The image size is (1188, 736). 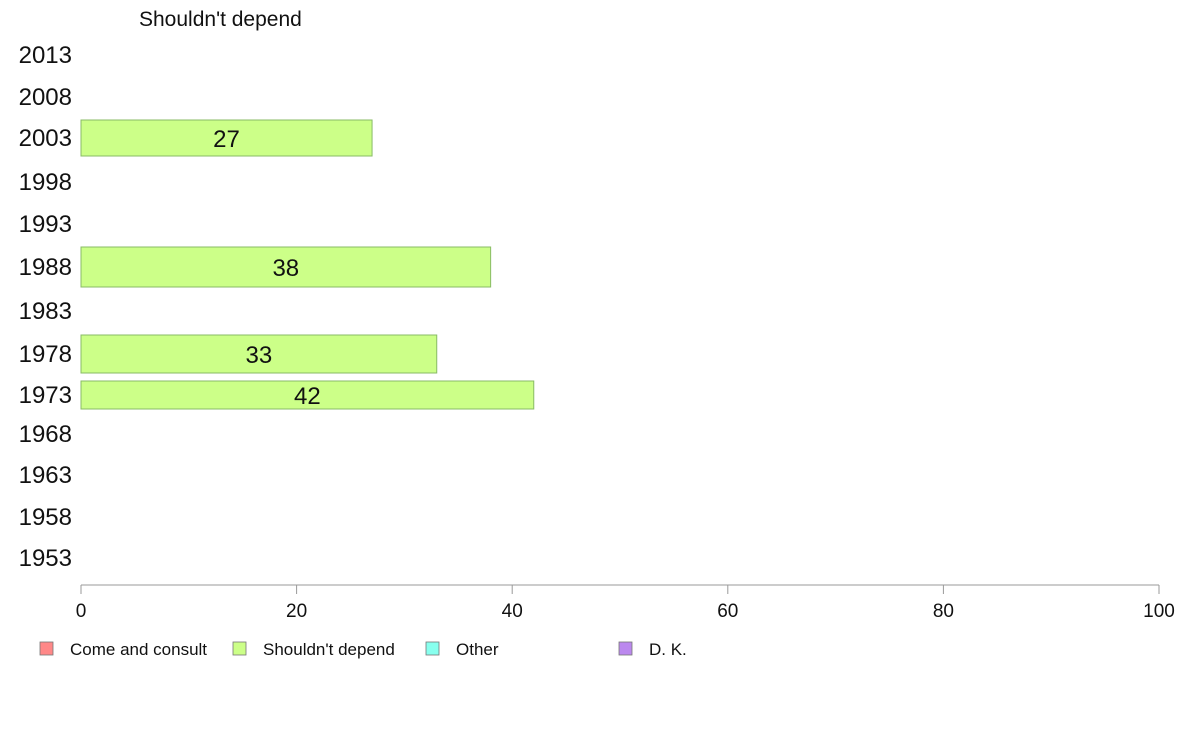 What do you see at coordinates (45, 475) in the screenshot?
I see `y-tick-label: 1963` at bounding box center [45, 475].